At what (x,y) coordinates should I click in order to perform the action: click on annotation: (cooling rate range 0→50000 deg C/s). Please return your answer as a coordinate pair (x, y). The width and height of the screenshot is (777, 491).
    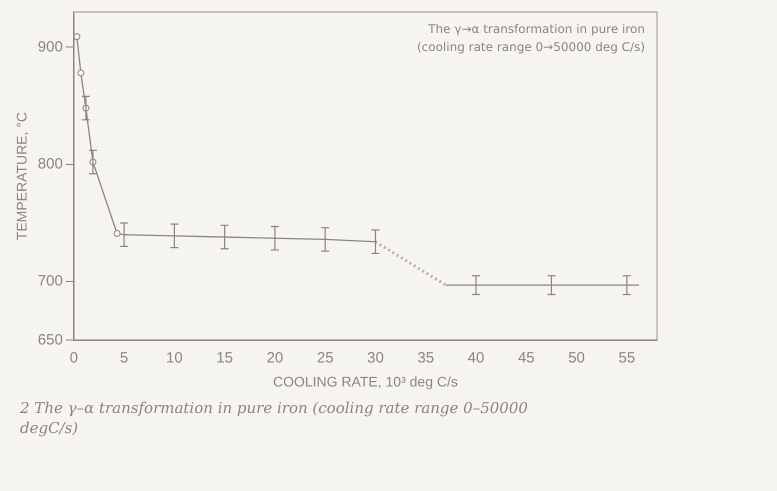
    Looking at the image, I should click on (530, 47).